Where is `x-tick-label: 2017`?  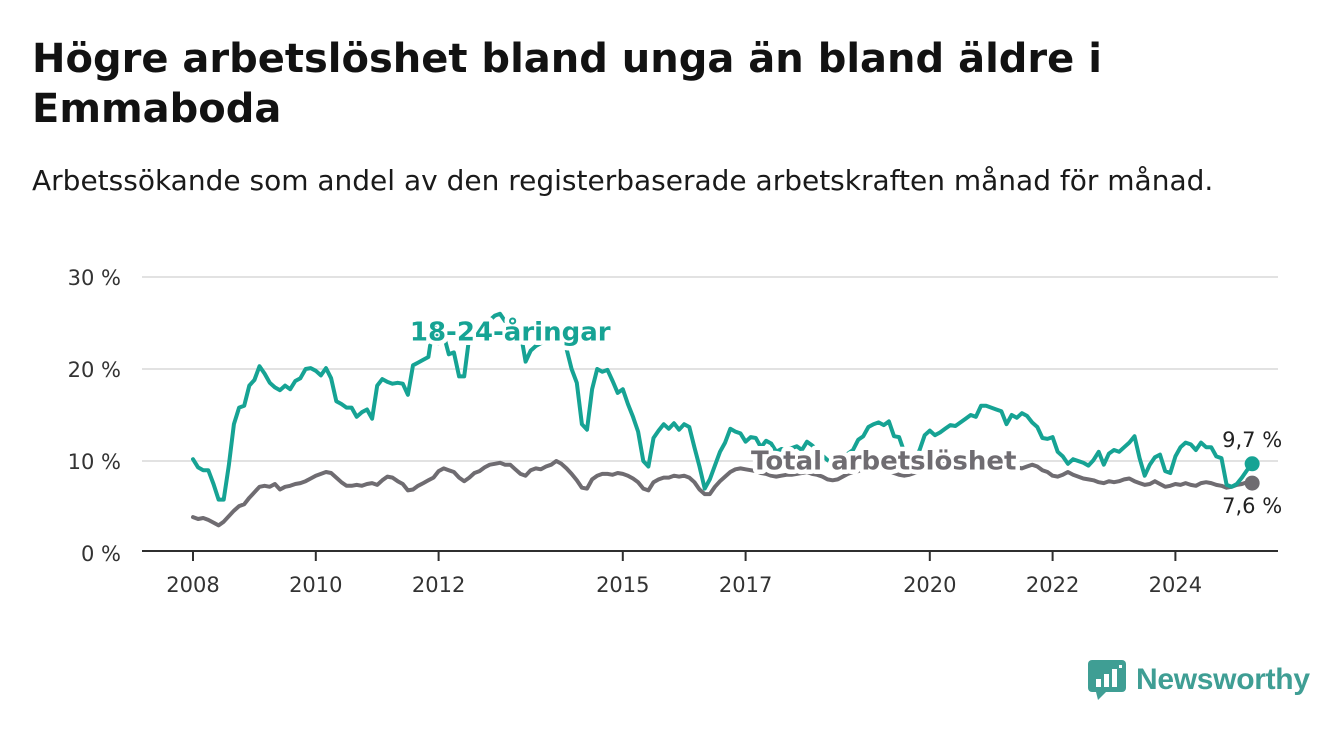
x-tick-label: 2017 is located at coordinates (745, 585).